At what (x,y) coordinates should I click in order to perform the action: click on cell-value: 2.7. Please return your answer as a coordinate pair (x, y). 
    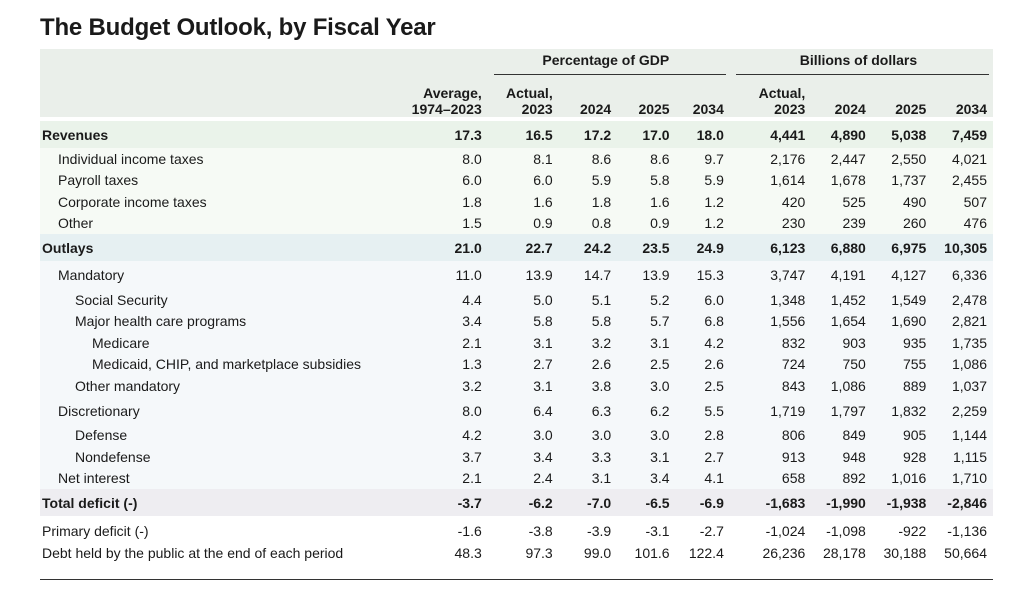
    Looking at the image, I should click on (702, 457).